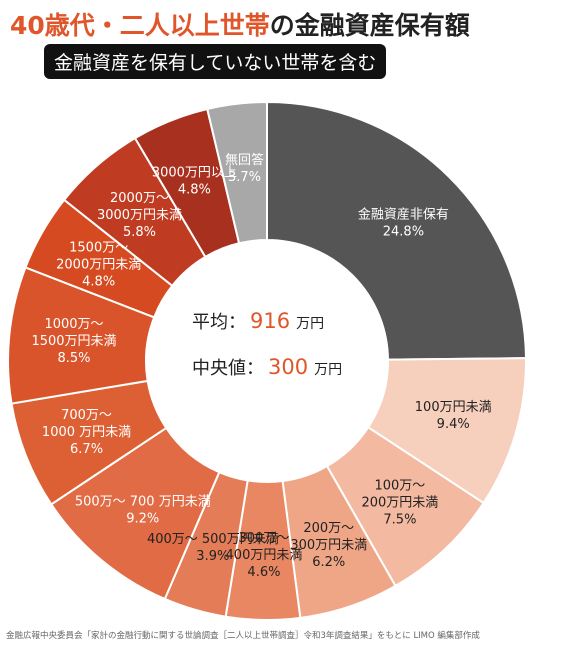 The image size is (581, 646). I want to click on slice-label-0: 金融資産非保有 24.8%, so click(403, 223).